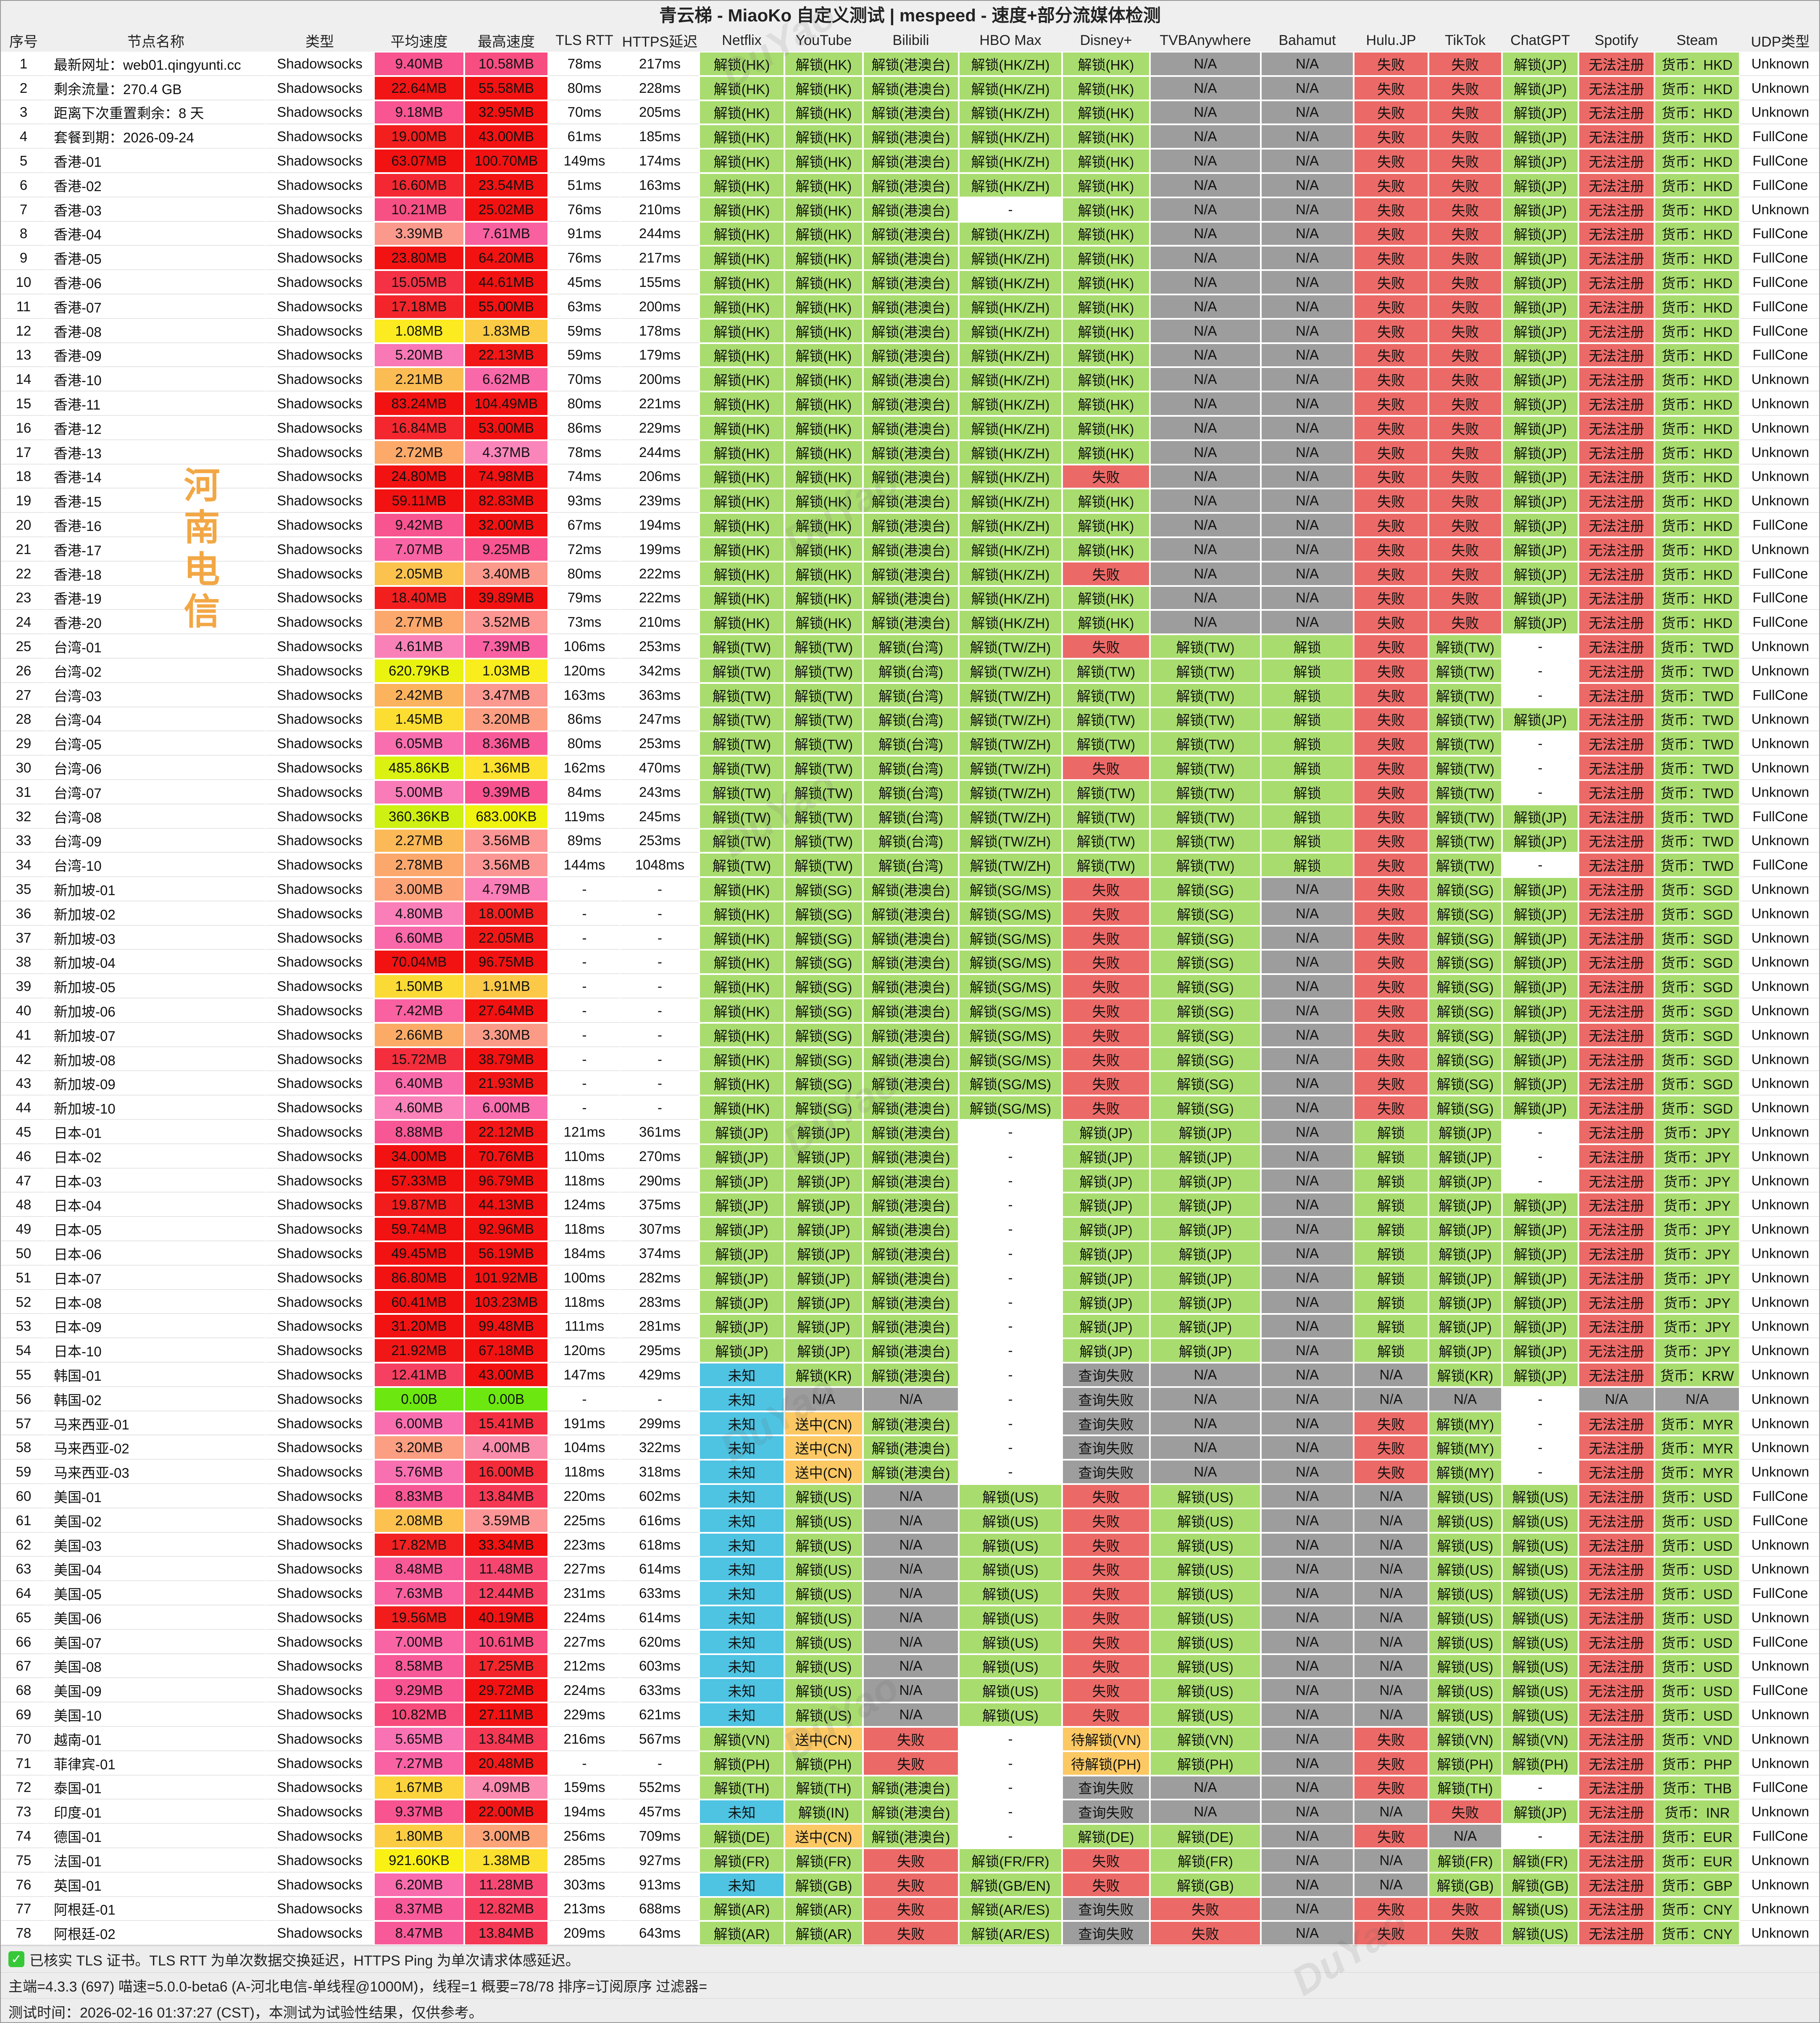 This screenshot has width=1820, height=2023. Describe the element at coordinates (741, 817) in the screenshot. I see `netflix-cell: 解锁(TW)` at that location.